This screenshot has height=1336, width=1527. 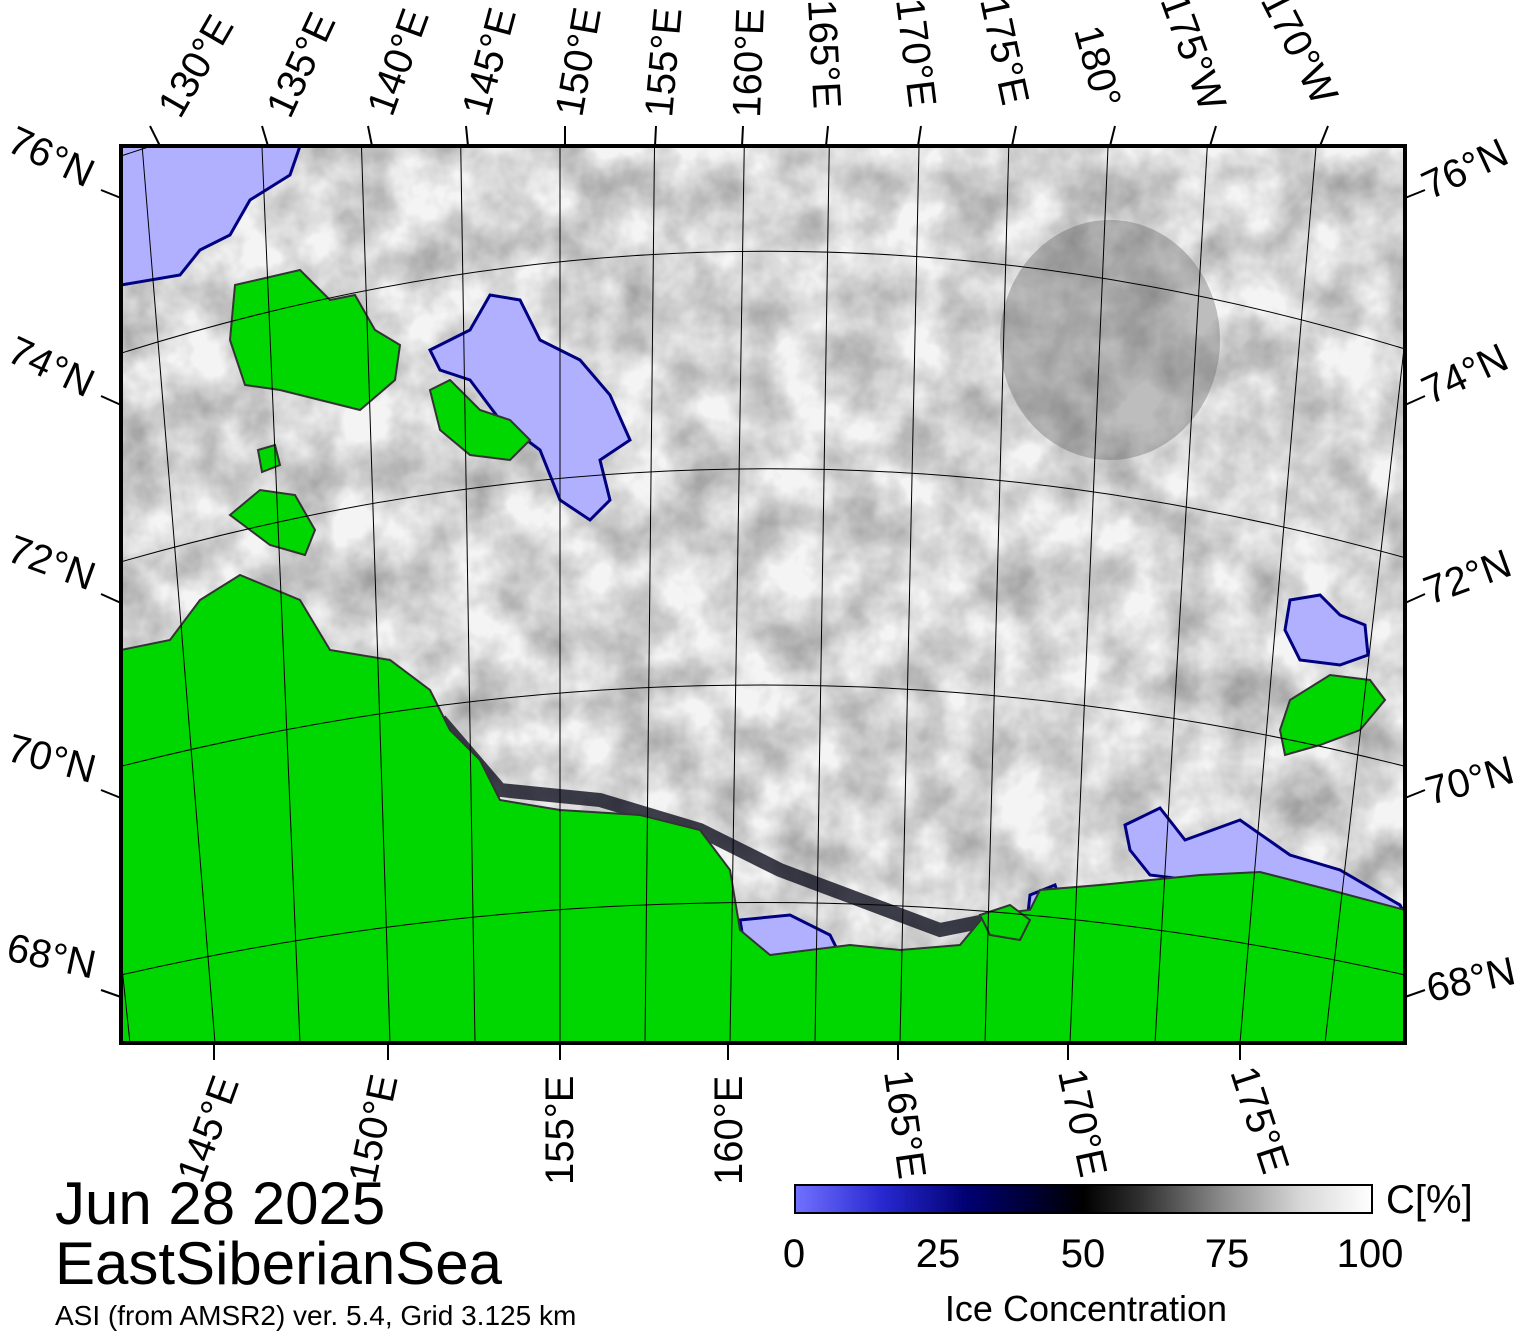 I want to click on right-label-76n: 76°N, so click(x=1465, y=170).